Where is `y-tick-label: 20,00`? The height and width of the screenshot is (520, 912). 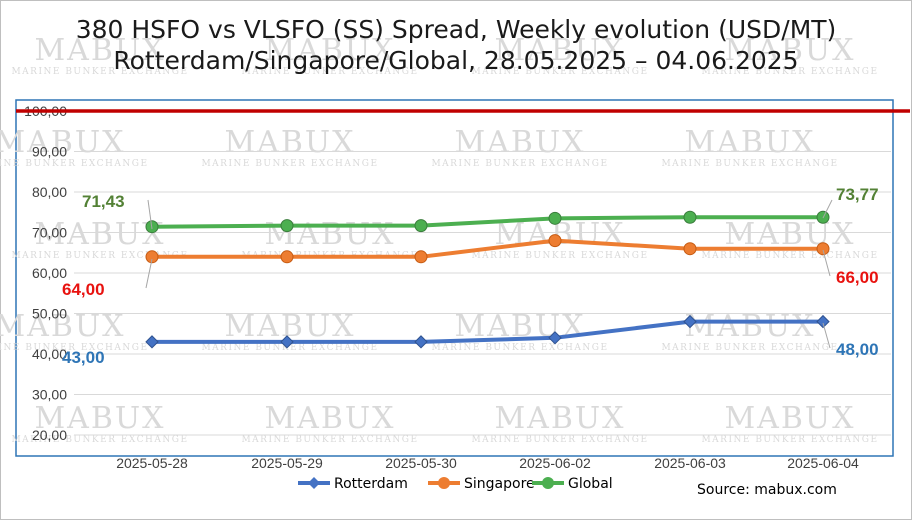 y-tick-label: 20,00 is located at coordinates (49, 435).